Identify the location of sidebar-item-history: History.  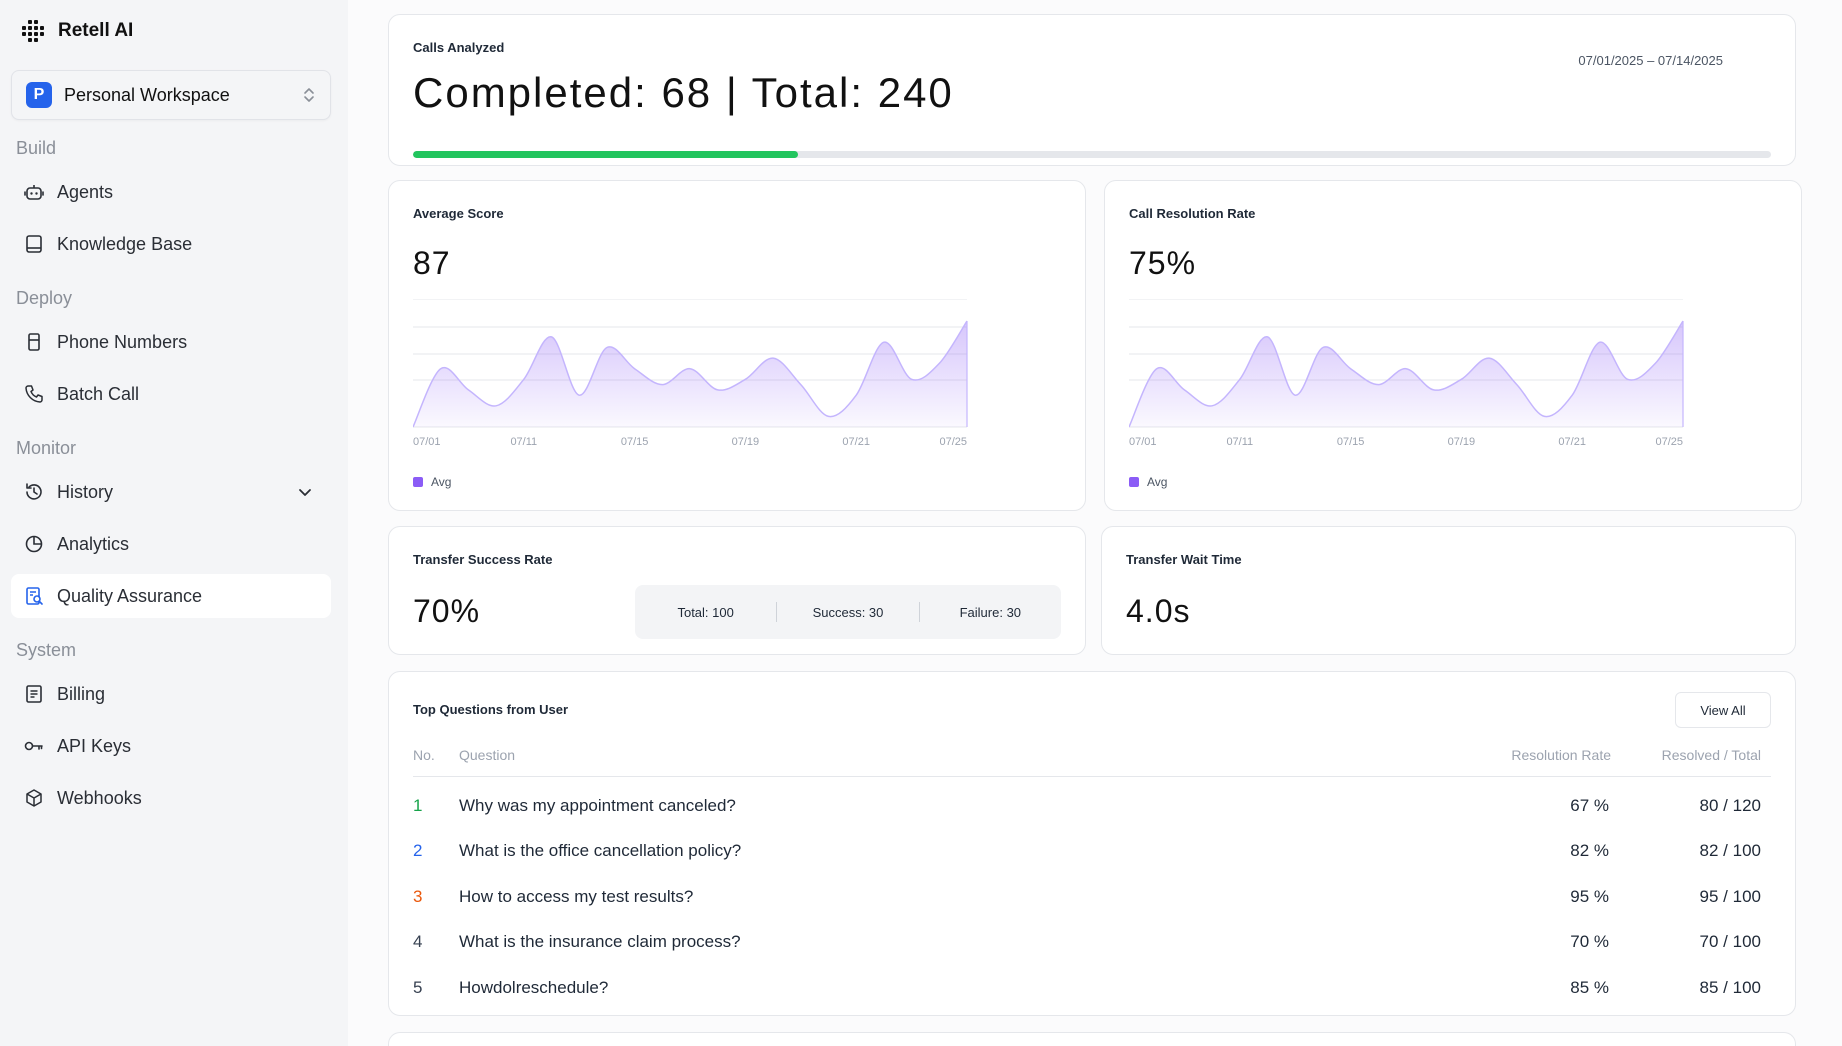
(171, 492).